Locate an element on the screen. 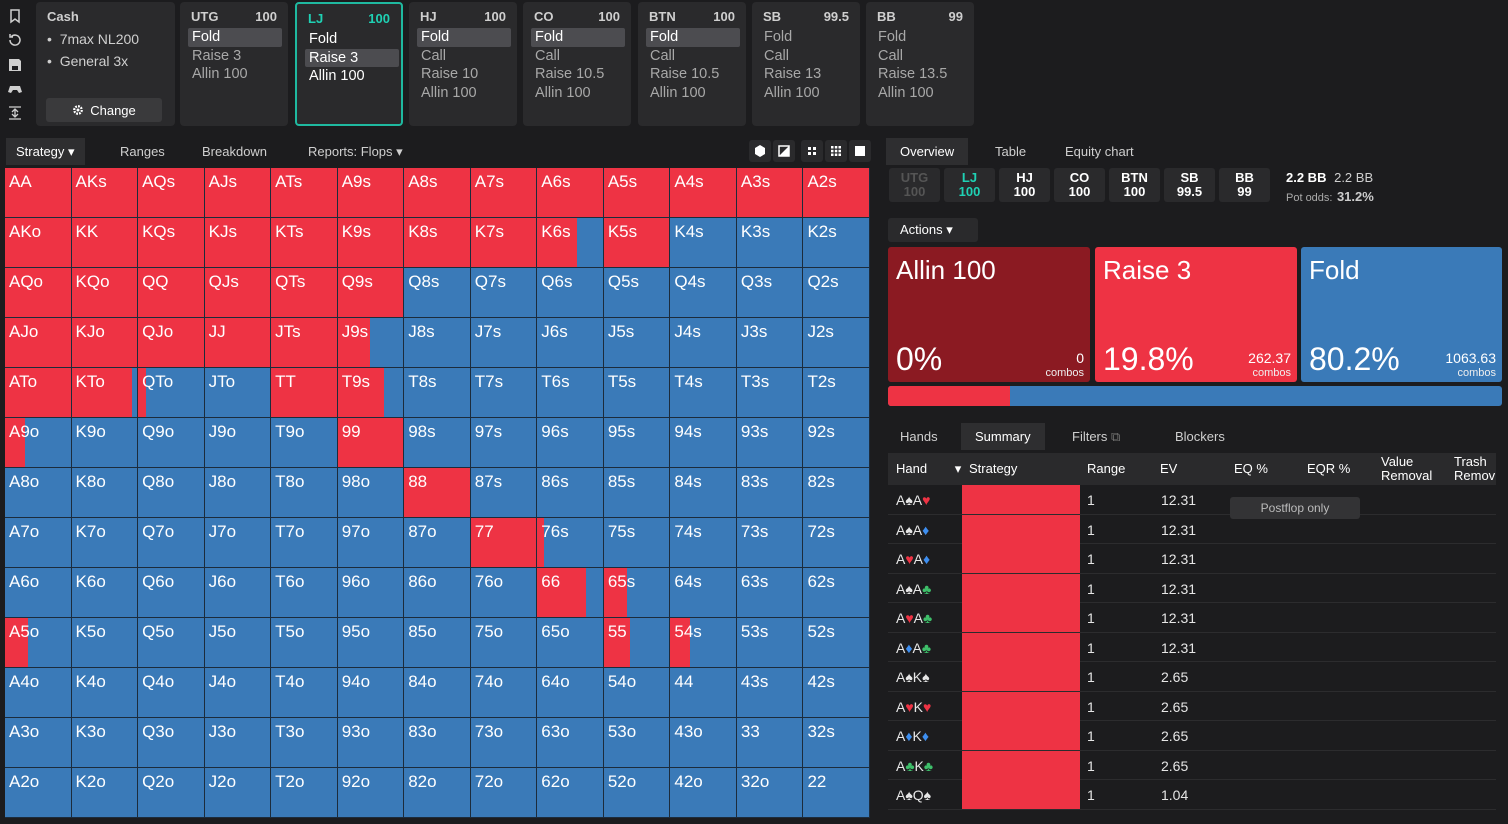  hand-cell: AJo is located at coordinates (38, 343).